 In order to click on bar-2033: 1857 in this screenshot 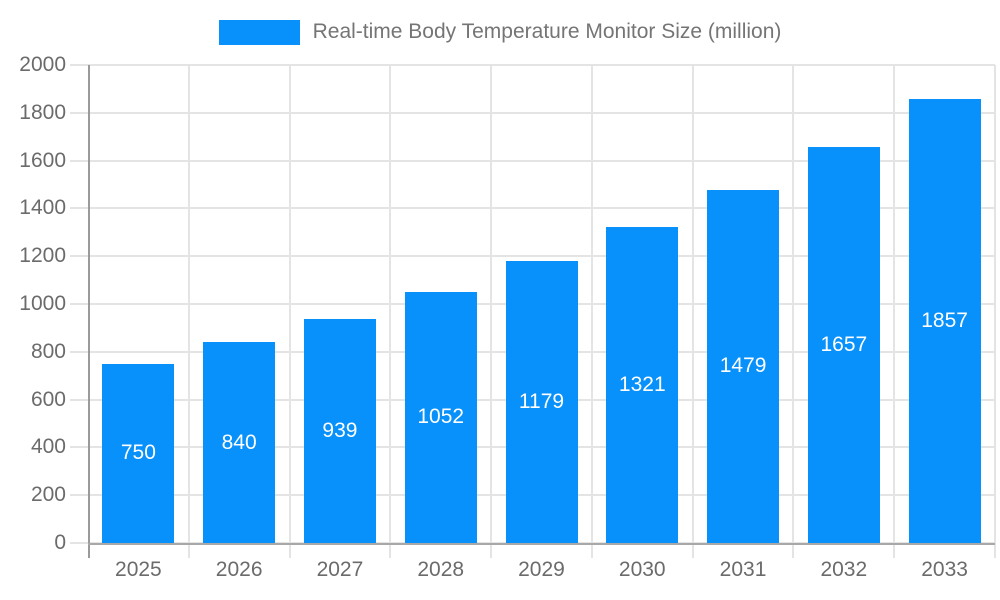, I will do `click(944, 321)`.